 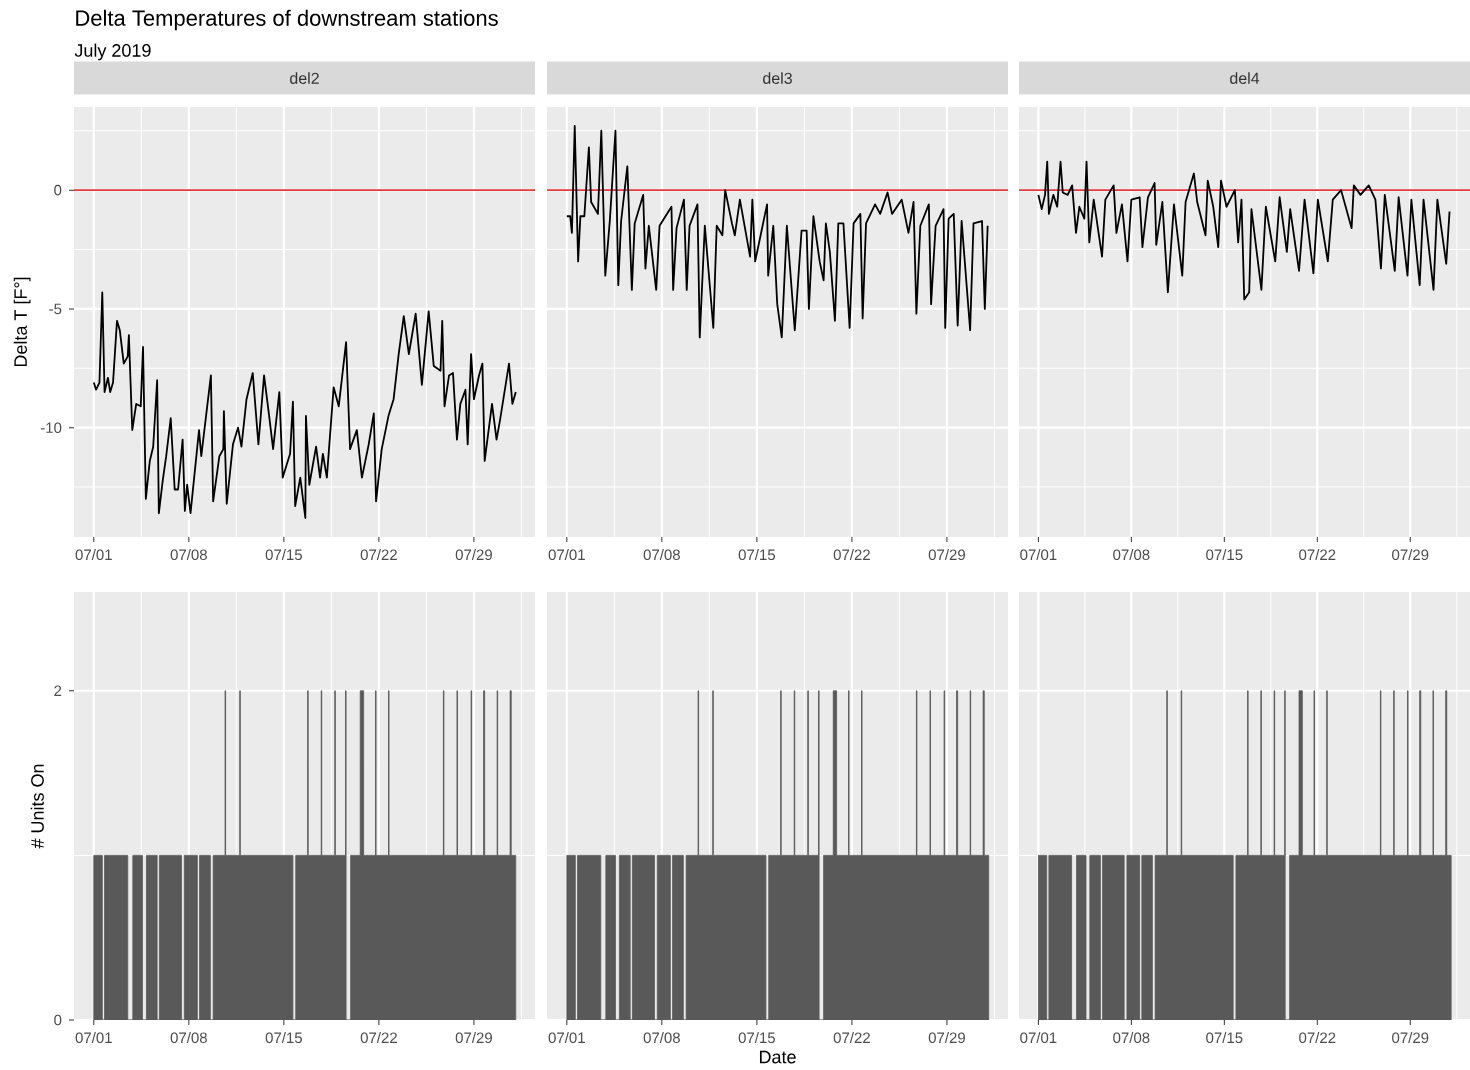 I want to click on x-axis-title: Date, so click(x=777, y=1057).